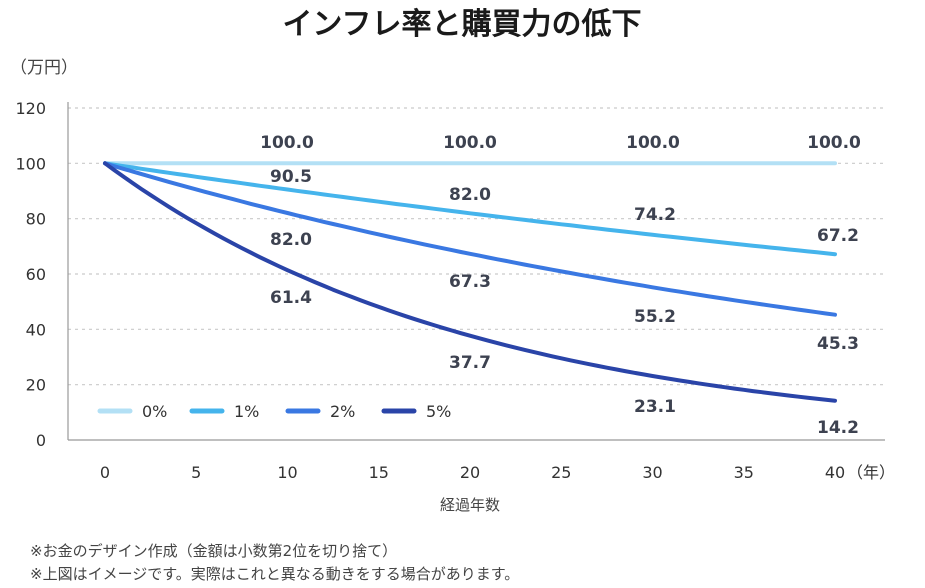  Describe the element at coordinates (105, 472) in the screenshot. I see `x-tick-label: 0` at that location.